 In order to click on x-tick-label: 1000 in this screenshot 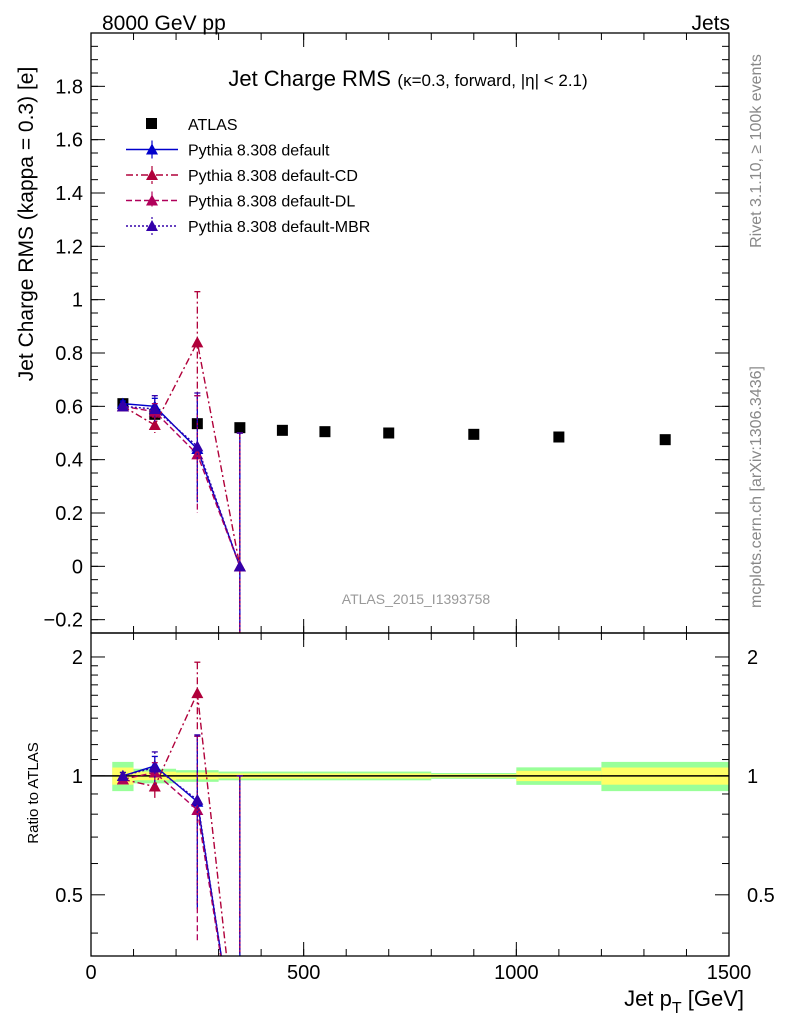, I will do `click(516, 973)`.